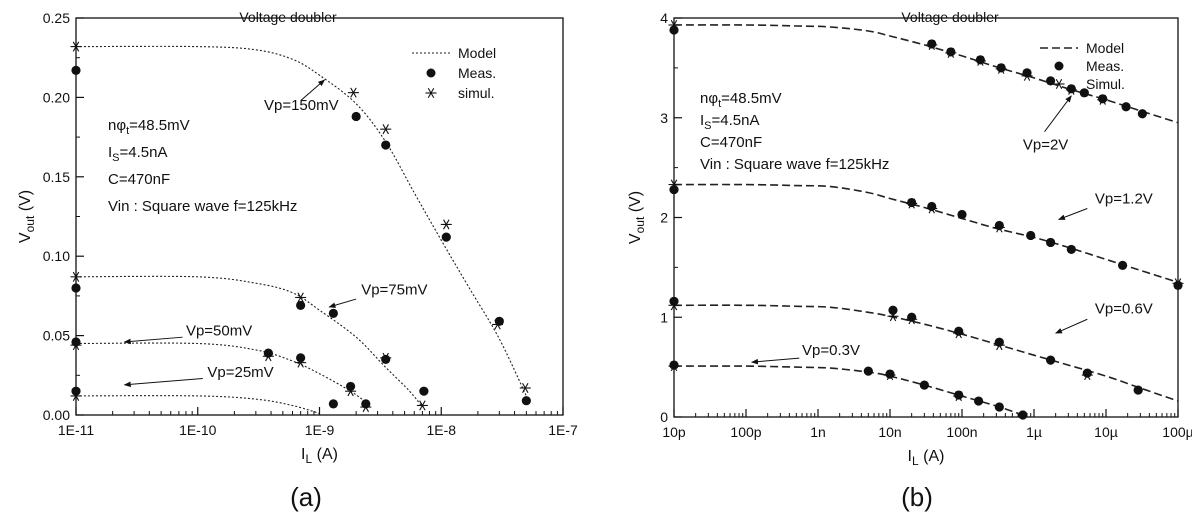 This screenshot has width=1192, height=518. I want to click on y-tick-label: 0.20, so click(56, 97).